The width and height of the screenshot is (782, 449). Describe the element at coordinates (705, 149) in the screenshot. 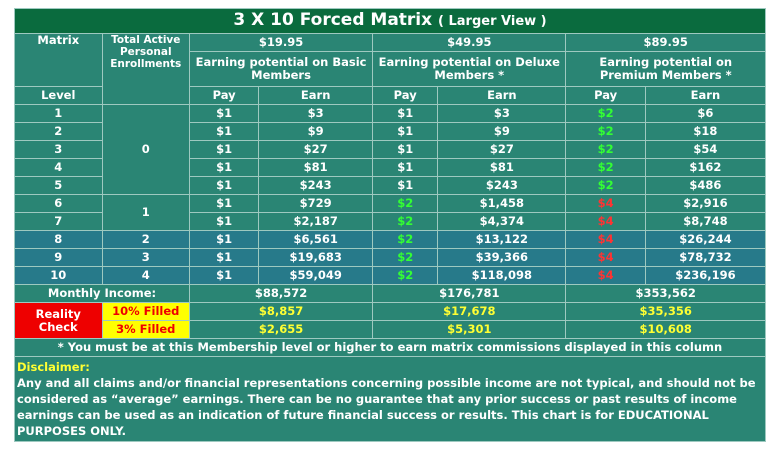

I see `earn: $54` at that location.